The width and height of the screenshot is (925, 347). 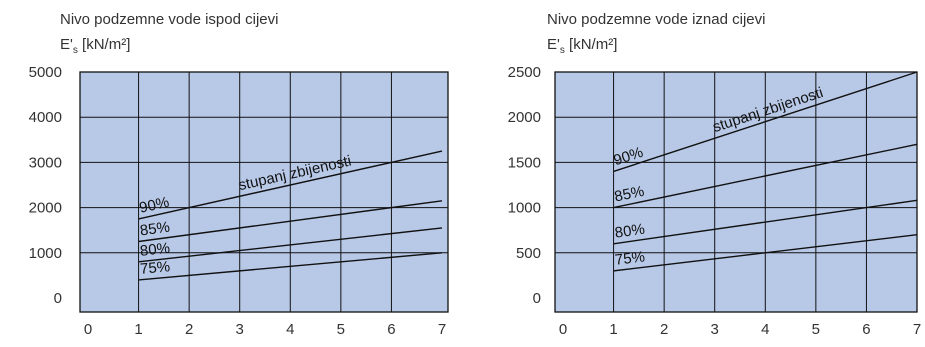 What do you see at coordinates (528, 253) in the screenshot?
I see `y-tick-label: 500` at bounding box center [528, 253].